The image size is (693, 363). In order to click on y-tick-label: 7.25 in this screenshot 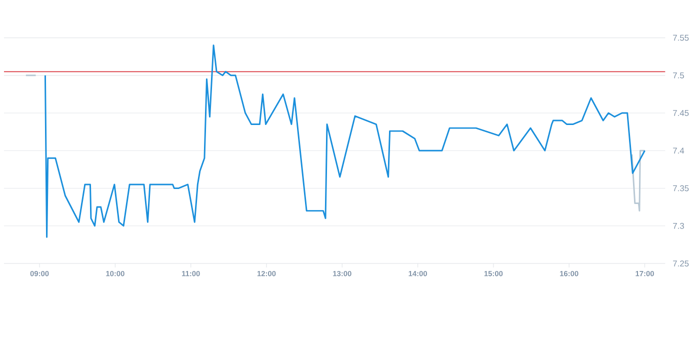, I will do `click(681, 263)`.